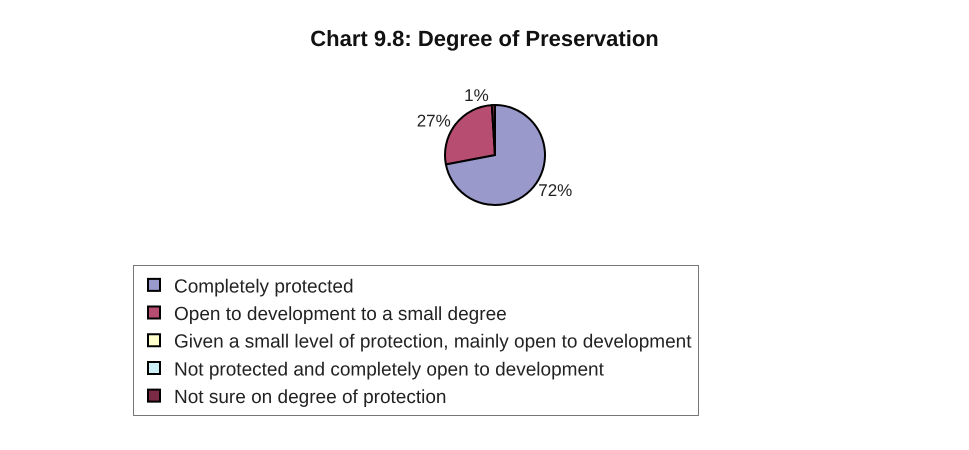 The image size is (969, 450). I want to click on legend-label: Given a small level of protection, mainly open to development, so click(433, 342).